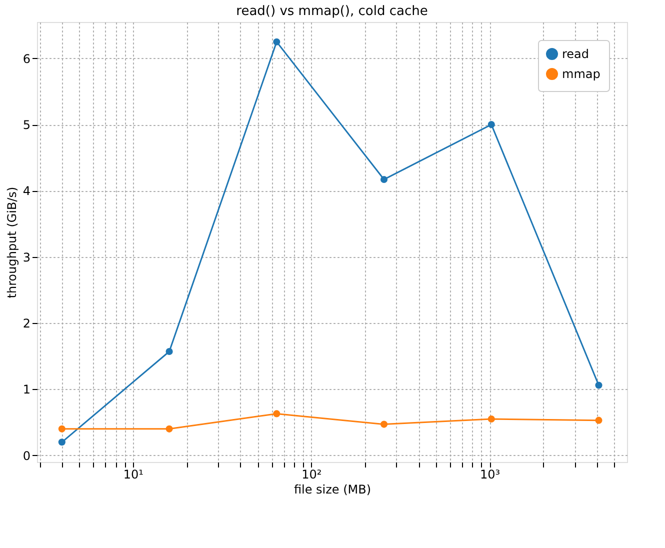 The width and height of the screenshot is (665, 548). I want to click on legend-label: read, so click(576, 54).